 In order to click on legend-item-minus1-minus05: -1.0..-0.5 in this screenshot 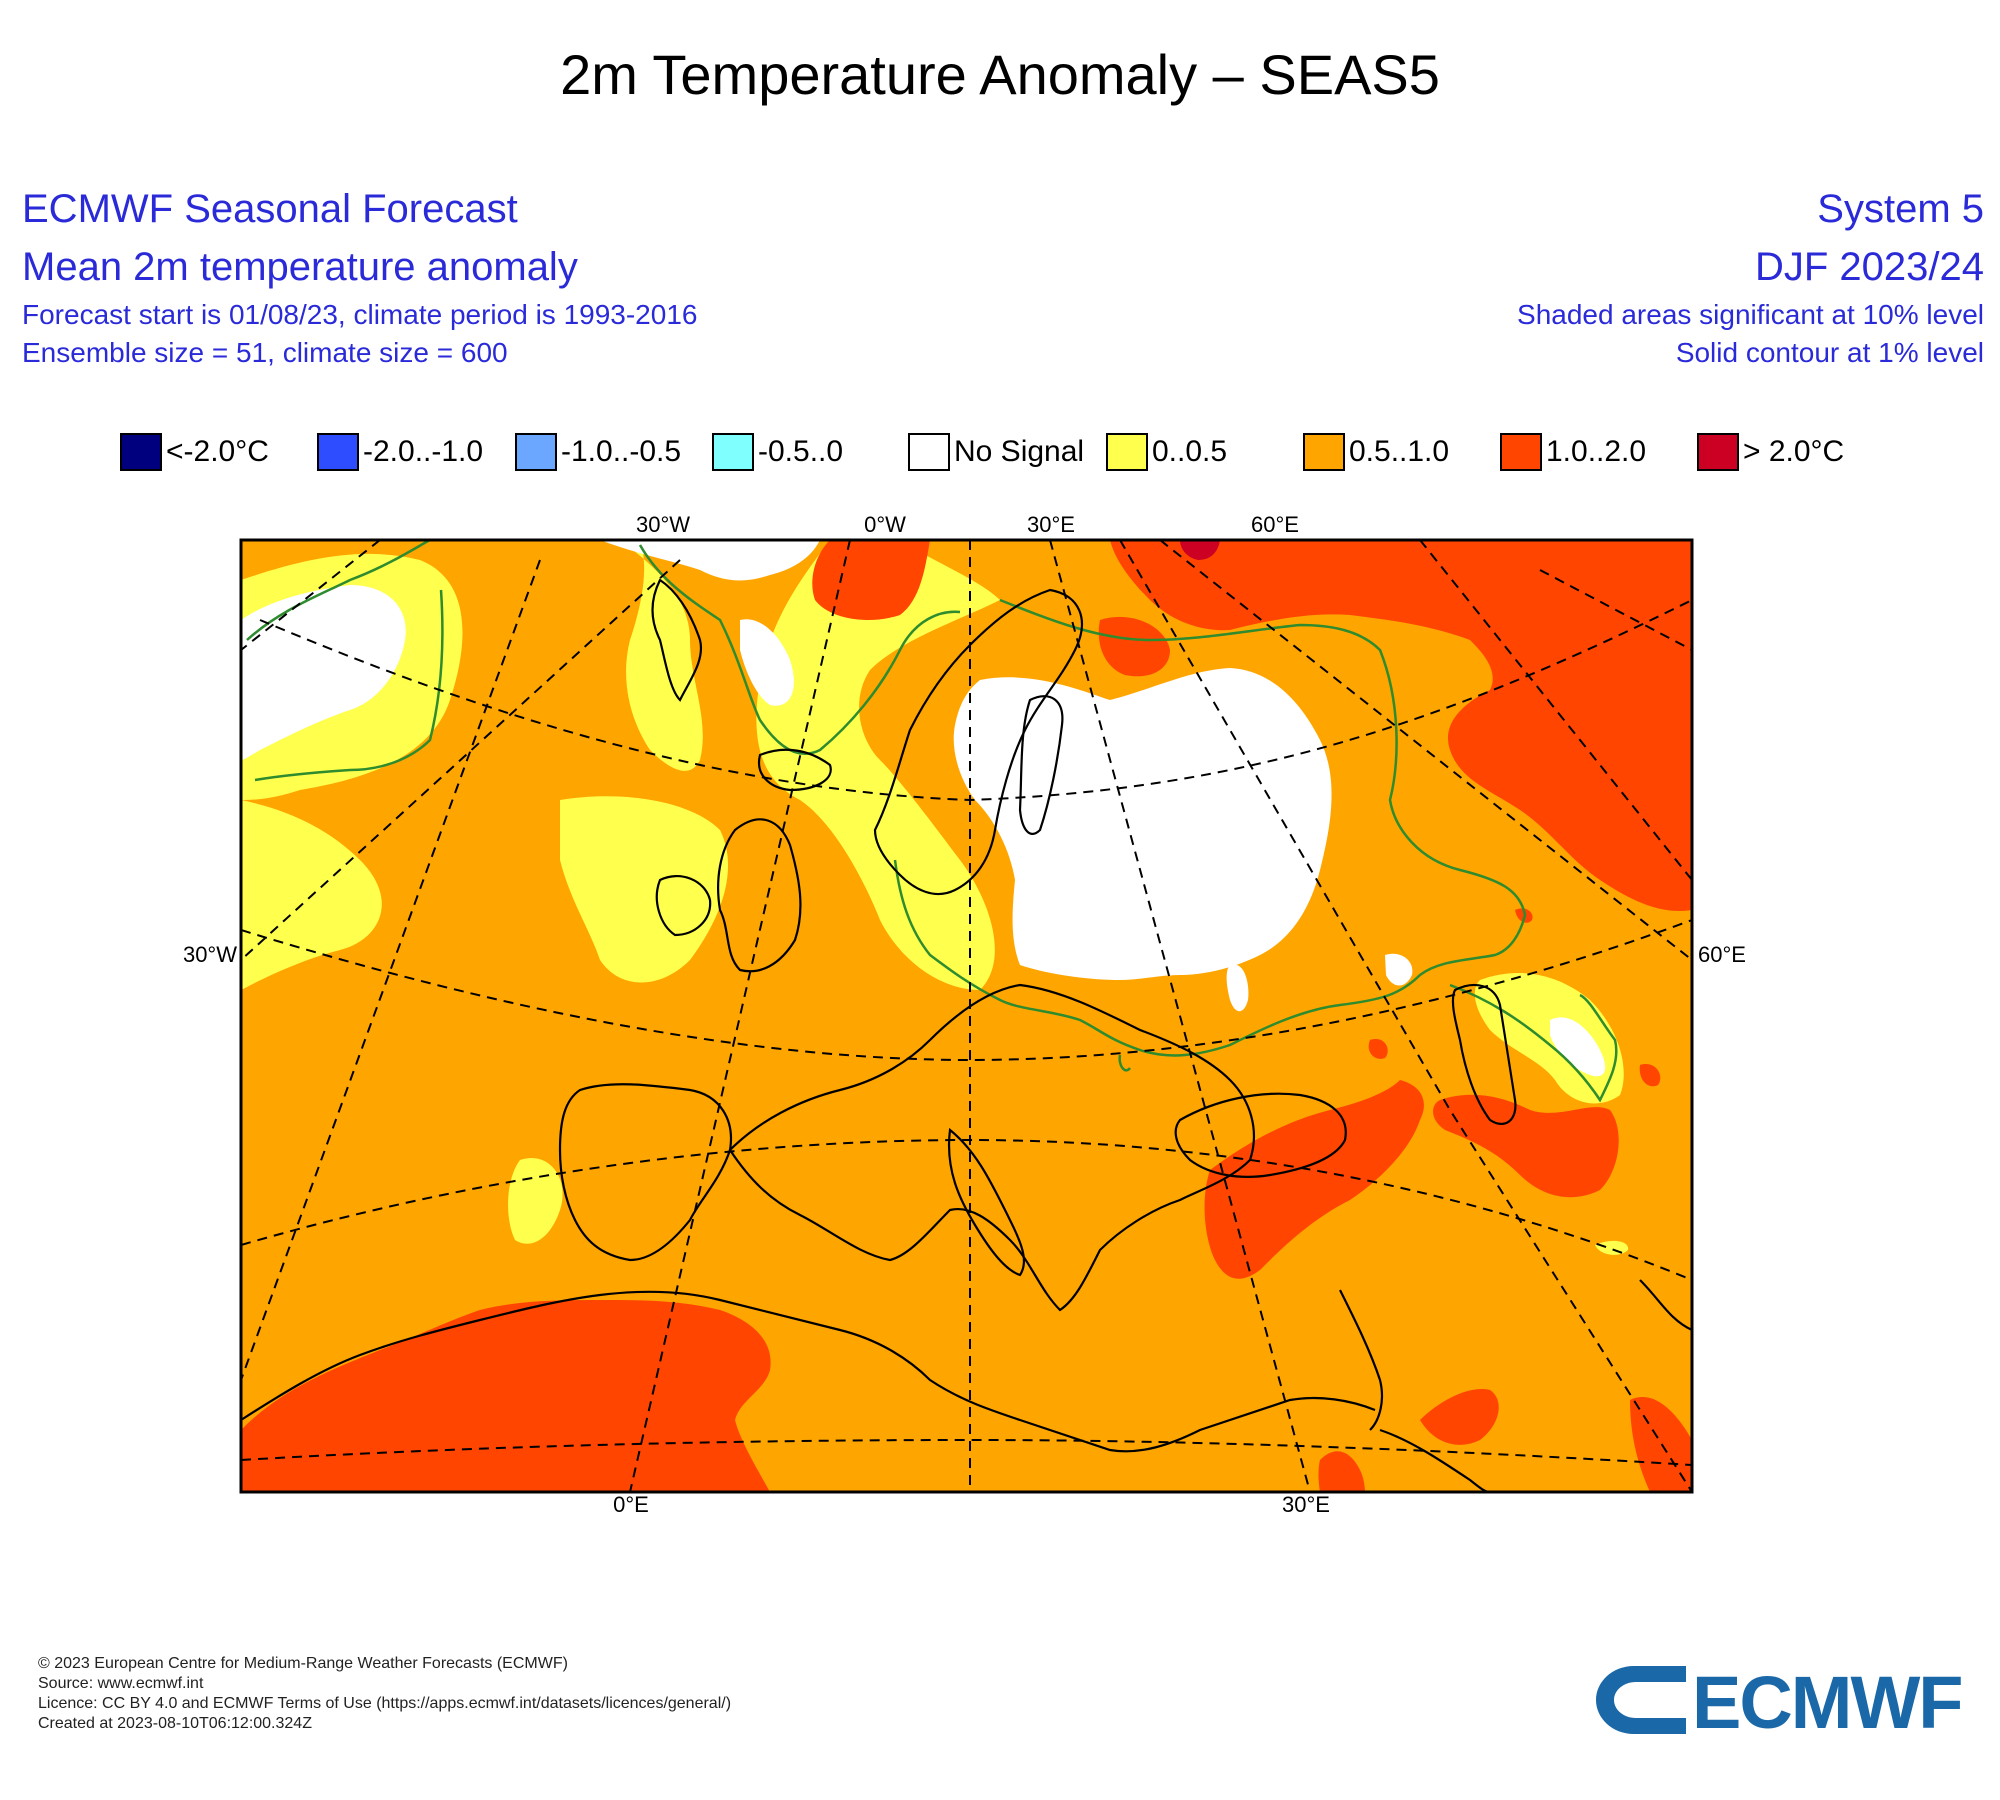, I will do `click(598, 452)`.